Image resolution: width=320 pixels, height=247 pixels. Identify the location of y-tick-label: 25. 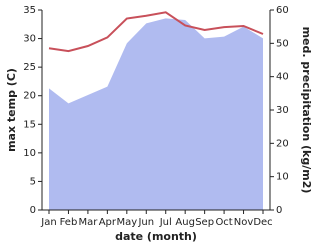
(29, 67).